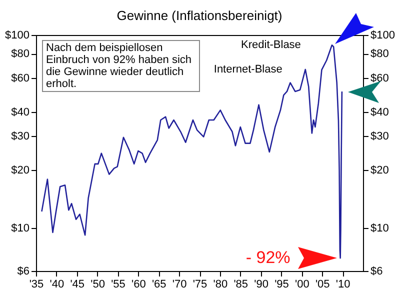  What do you see at coordinates (343, 284) in the screenshot?
I see `x-tick-label: '10` at bounding box center [343, 284].